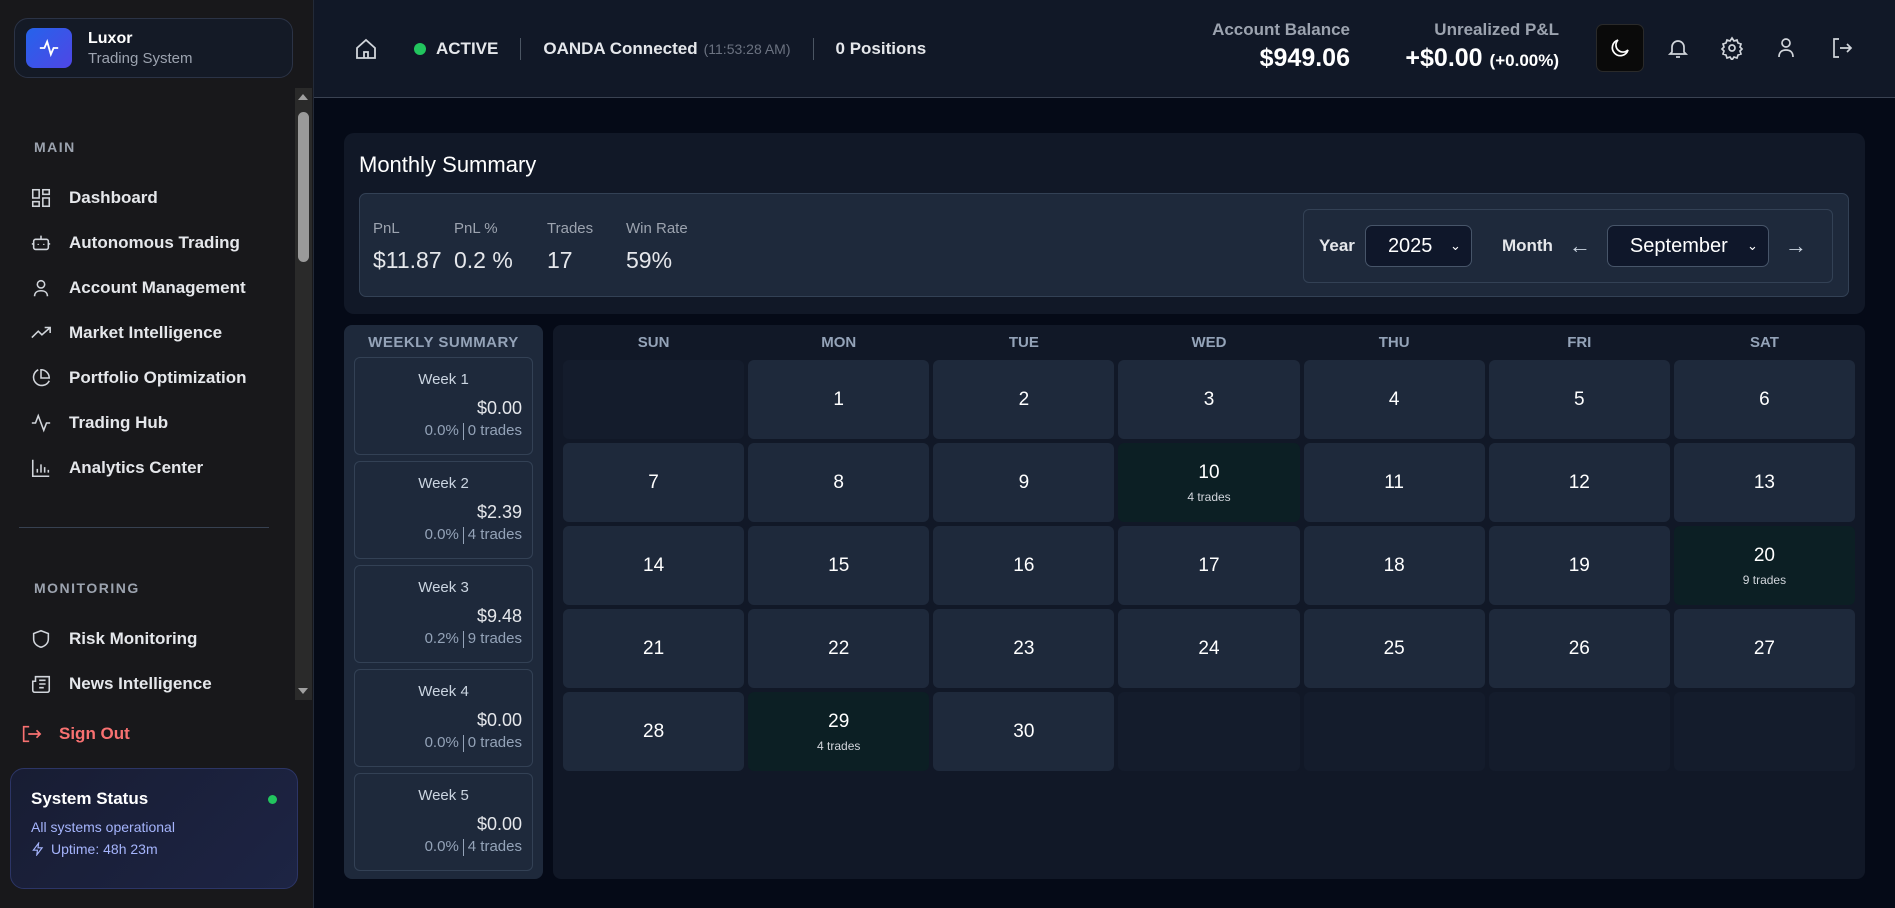 This screenshot has width=1895, height=908. Describe the element at coordinates (654, 731) in the screenshot. I see `calendar-day: 28` at that location.